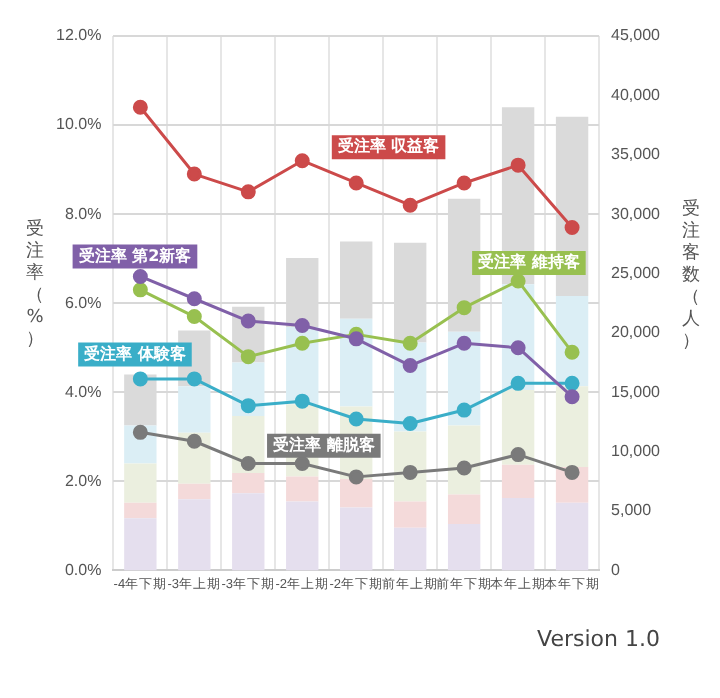 The height and width of the screenshot is (698, 720). What do you see at coordinates (691, 277) in the screenshot?
I see `y2-axis-title: 受注客数（人）` at bounding box center [691, 277].